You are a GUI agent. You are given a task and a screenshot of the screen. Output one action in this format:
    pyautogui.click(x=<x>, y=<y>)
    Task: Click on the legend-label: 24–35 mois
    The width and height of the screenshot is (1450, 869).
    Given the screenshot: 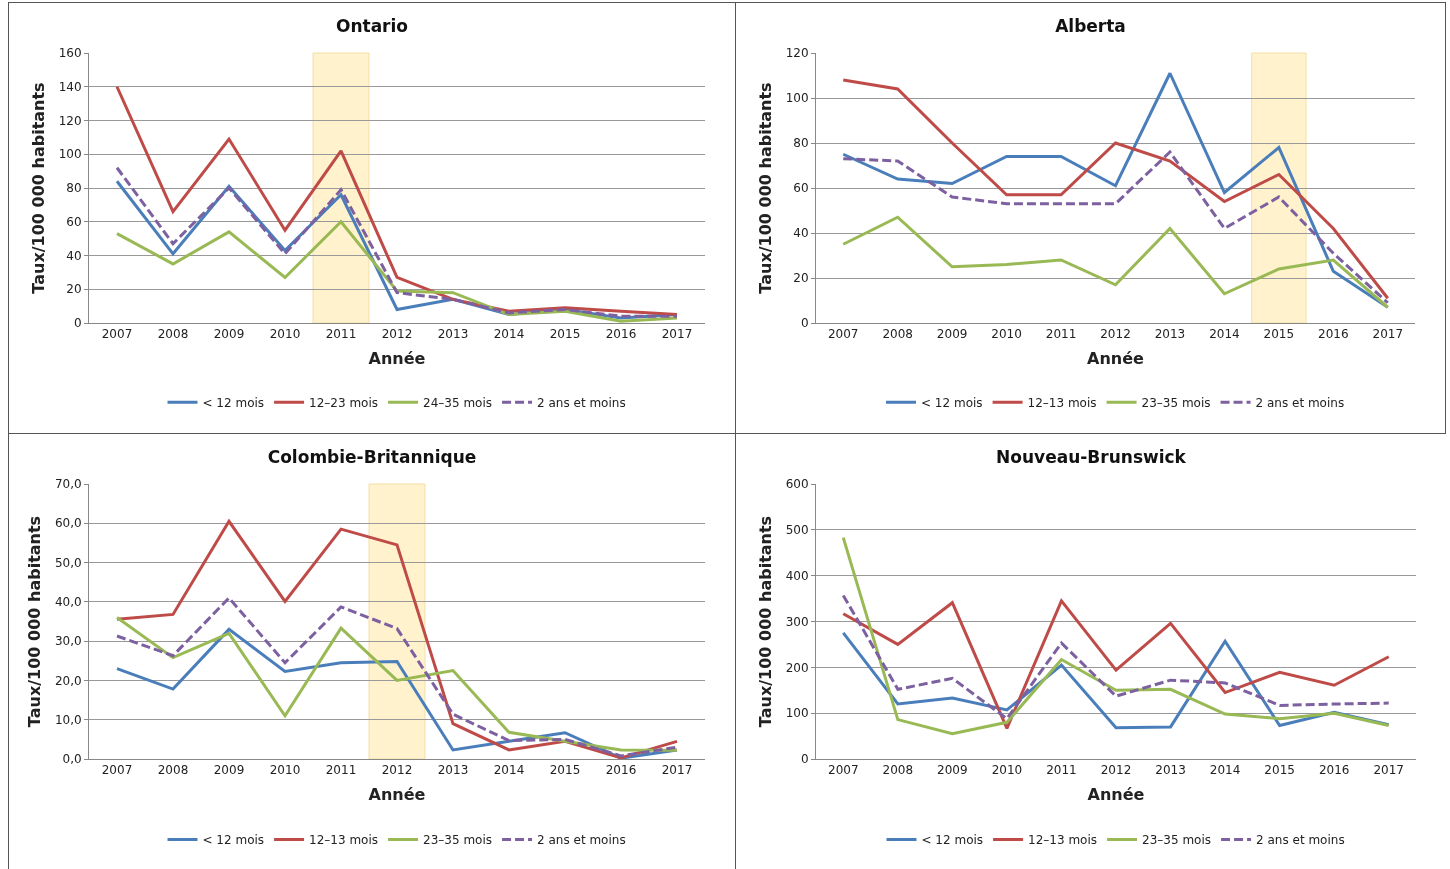 What is the action you would take?
    pyautogui.click(x=458, y=402)
    